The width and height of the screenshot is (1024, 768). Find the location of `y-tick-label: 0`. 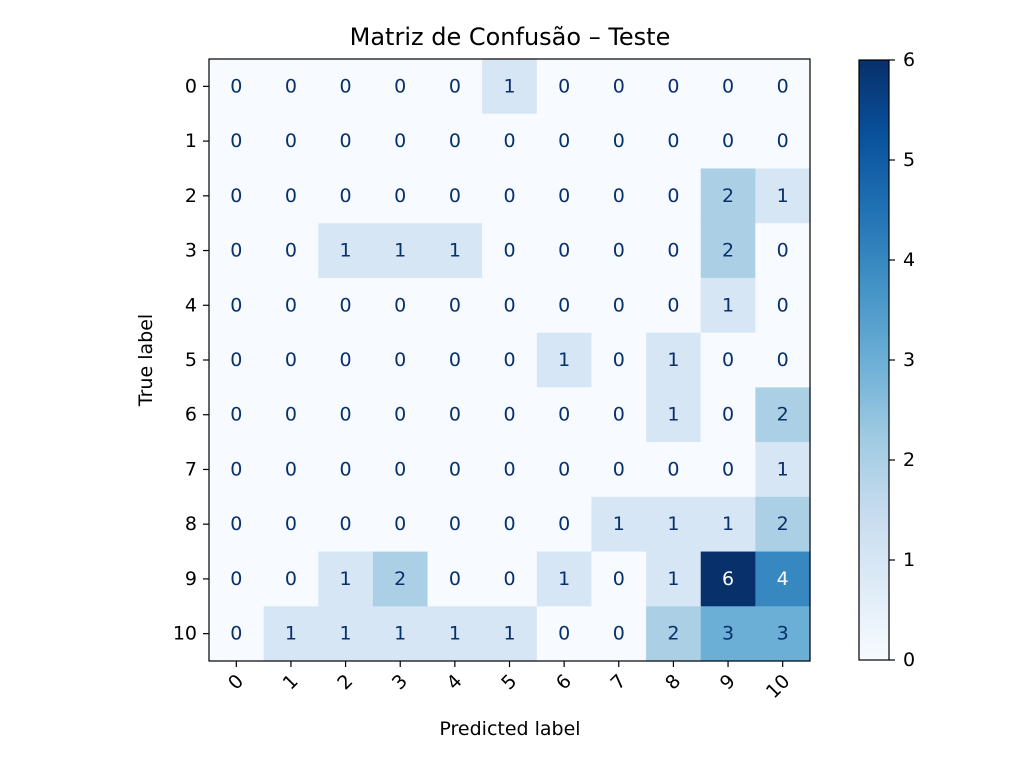

y-tick-label: 0 is located at coordinates (191, 86).